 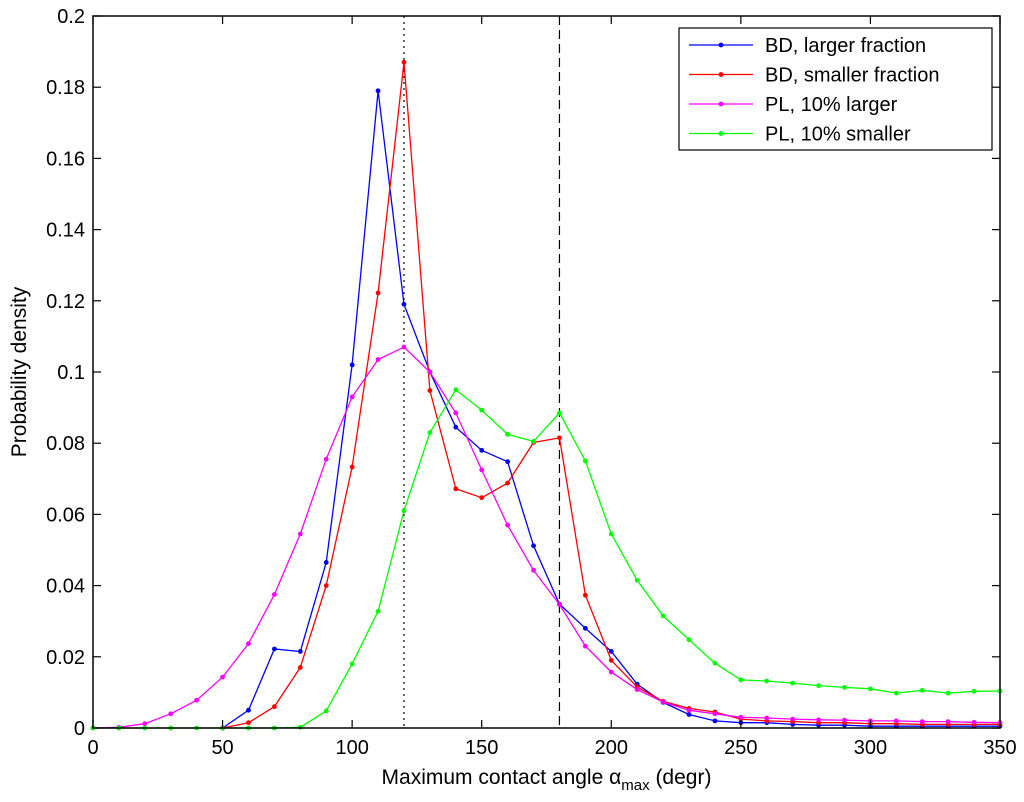 I want to click on x-axis-label-main: Maximum contact angle α, so click(x=502, y=777).